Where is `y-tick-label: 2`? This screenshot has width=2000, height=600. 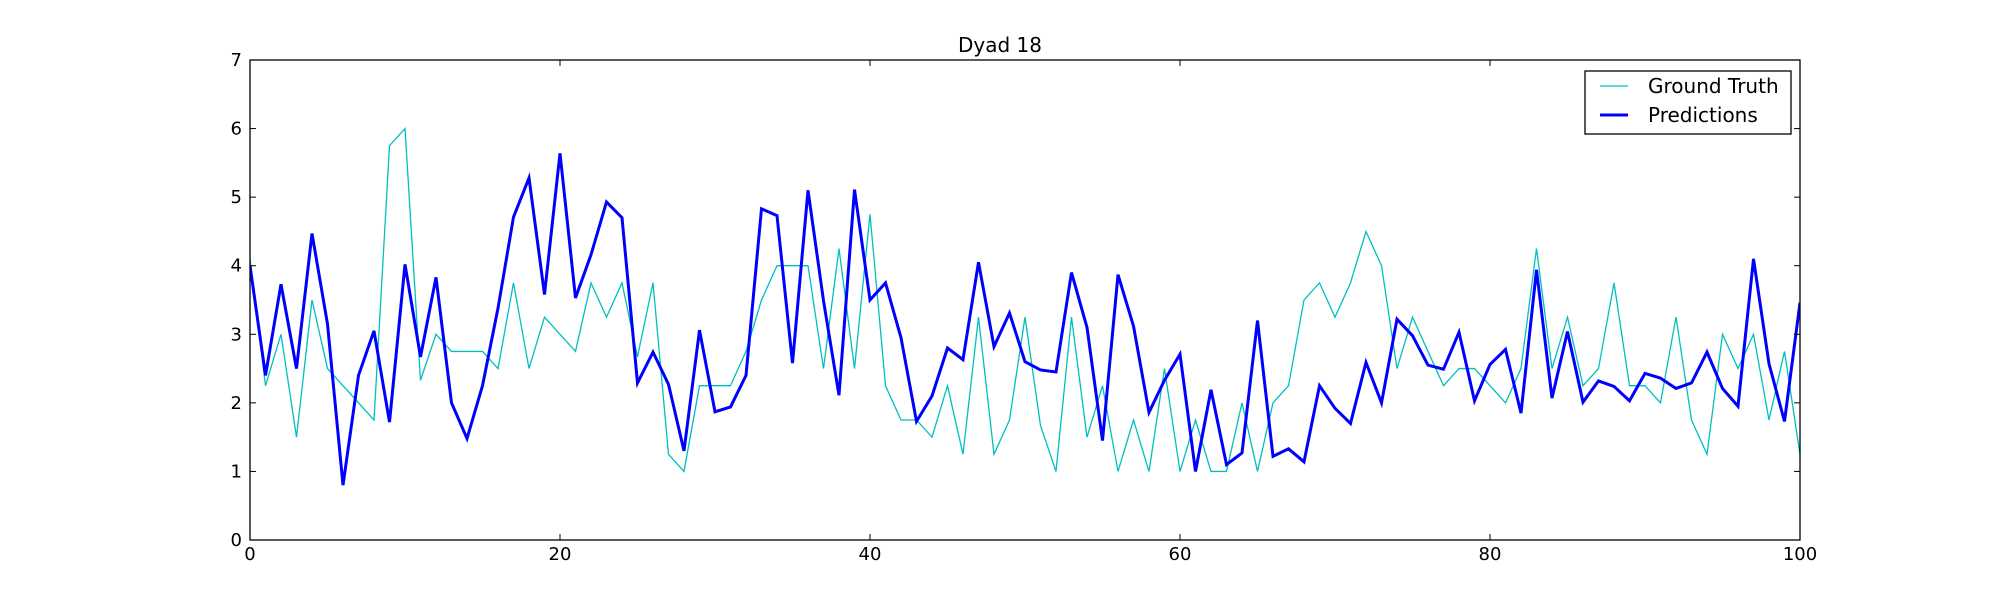
y-tick-label: 2 is located at coordinates (236, 403).